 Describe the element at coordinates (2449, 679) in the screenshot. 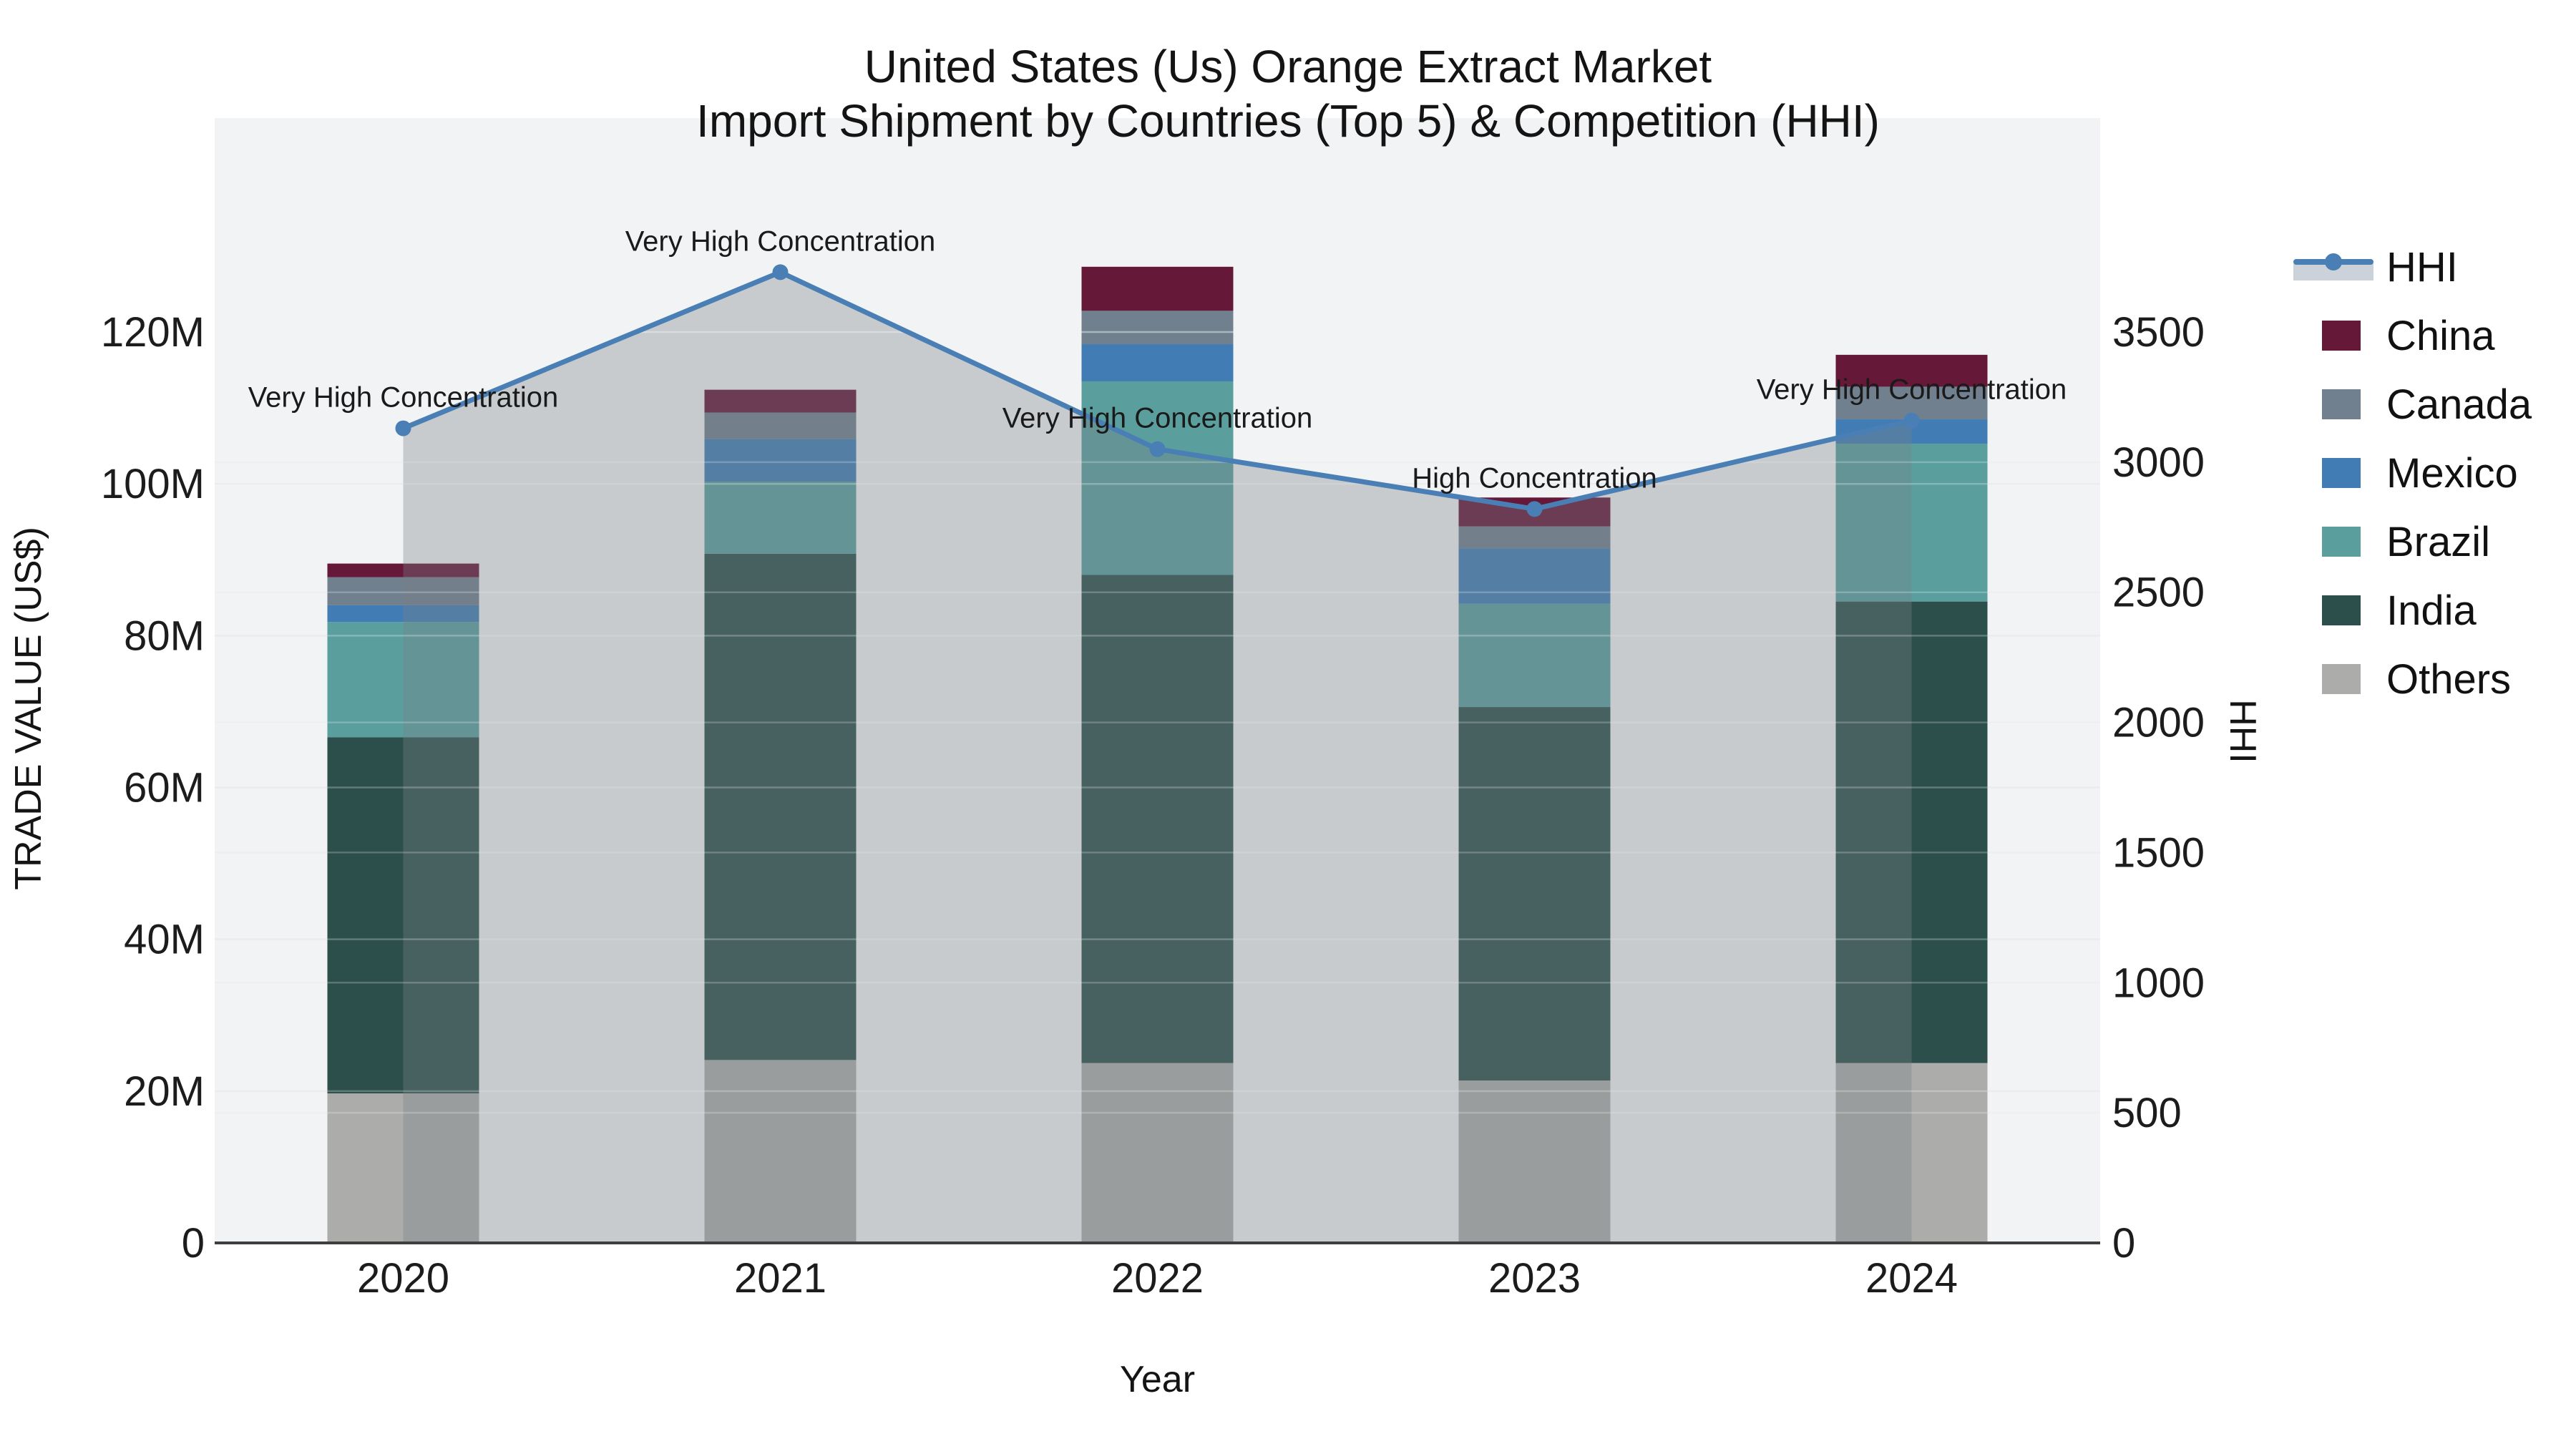

I see `legend-label: Others` at that location.